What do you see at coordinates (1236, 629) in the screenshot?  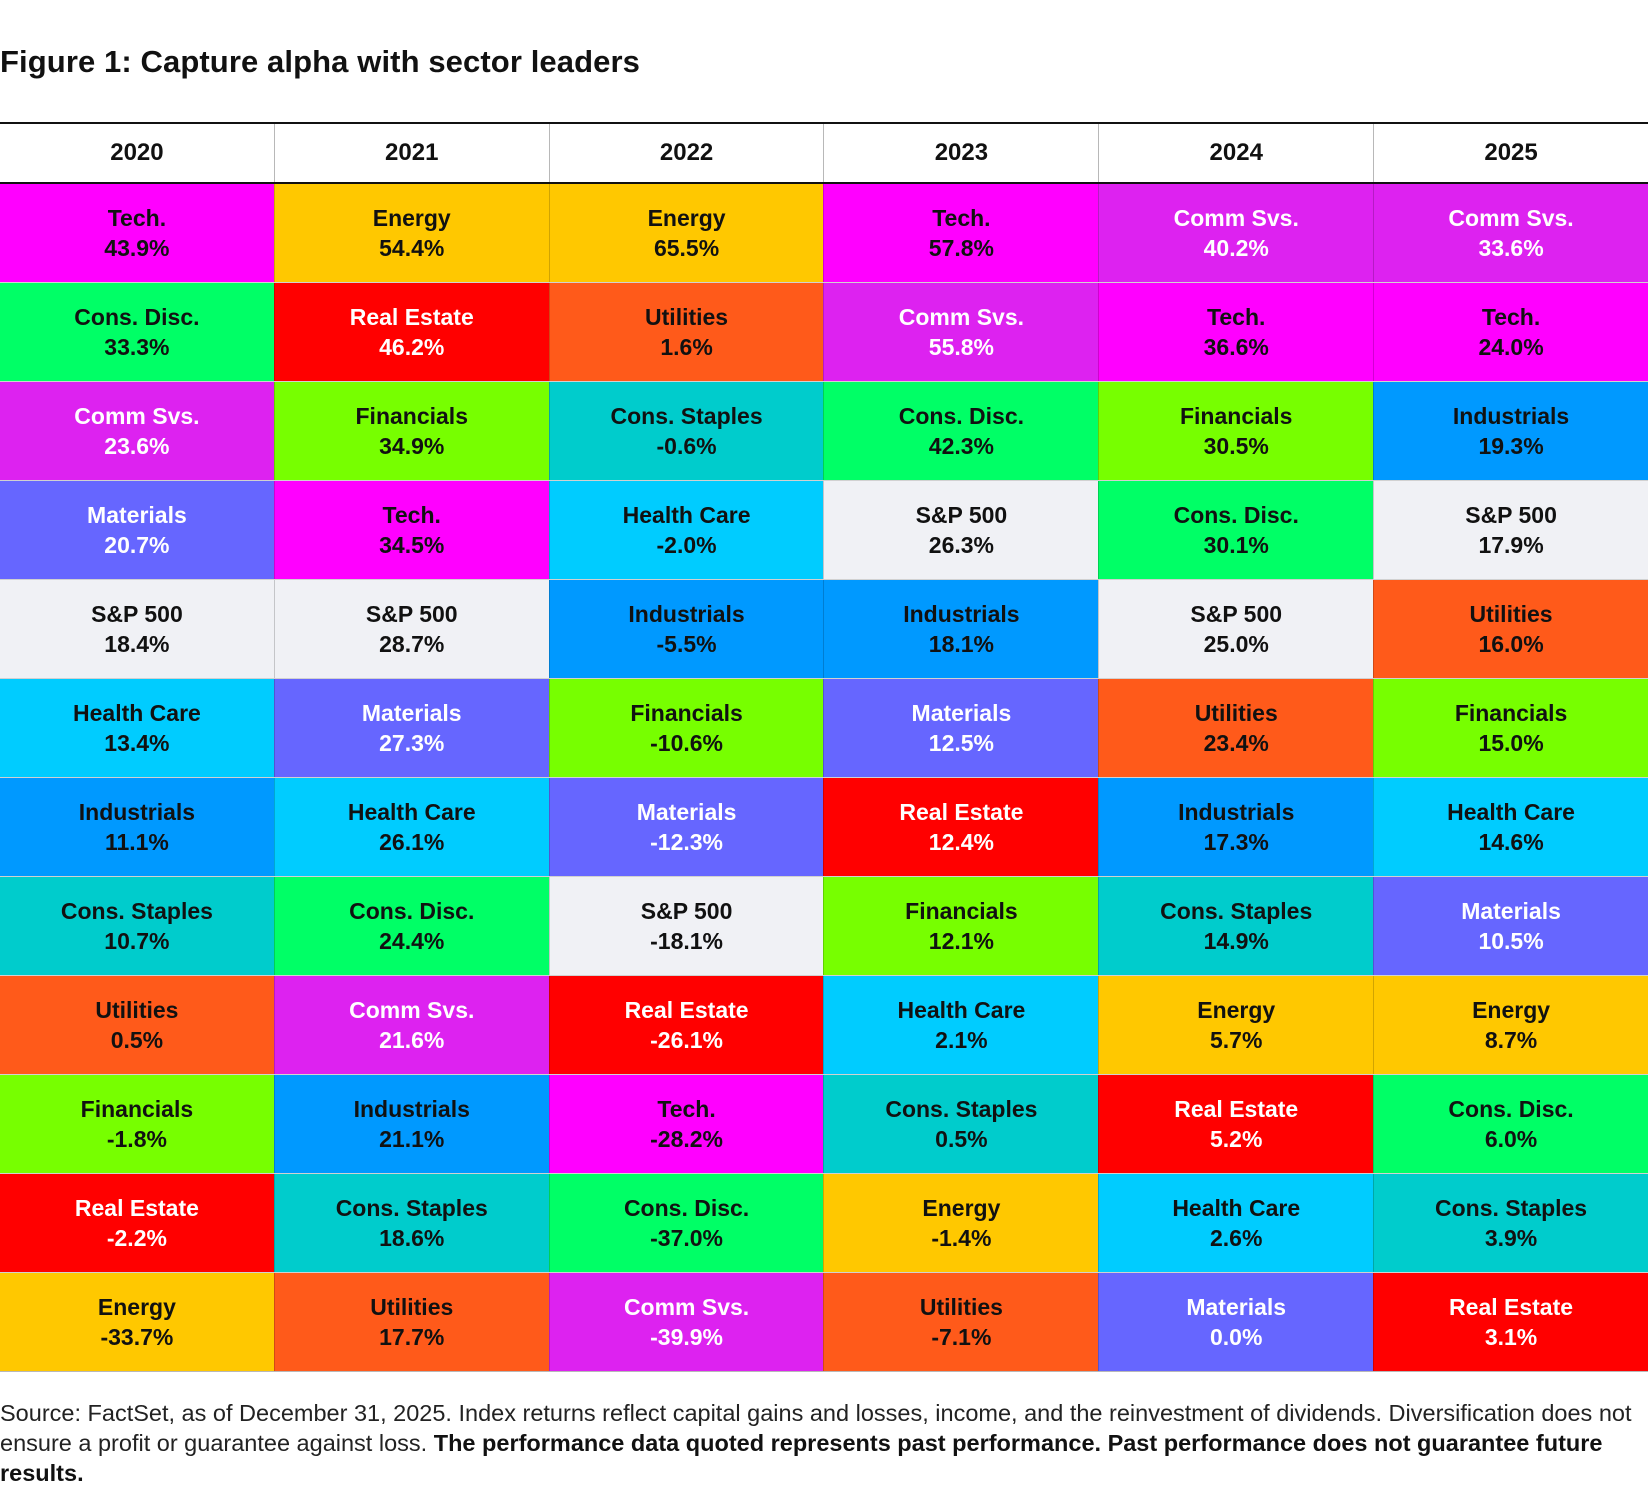 I see `sector-cell: S&P 500 25.0%` at bounding box center [1236, 629].